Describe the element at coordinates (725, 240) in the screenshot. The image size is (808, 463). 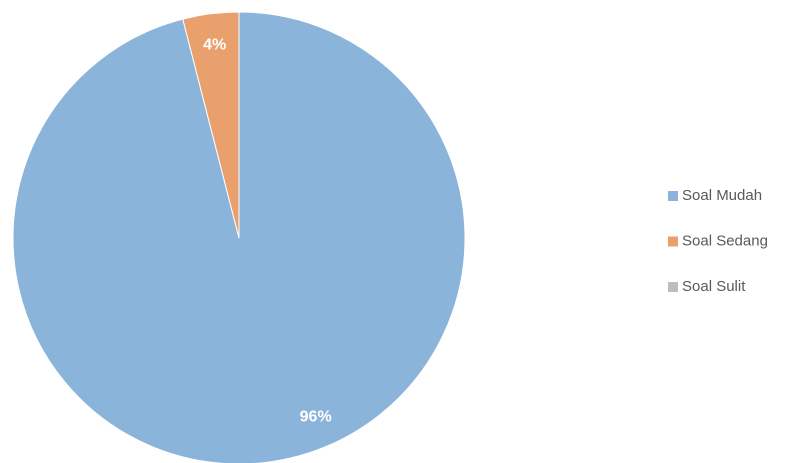
I see `legend-label: Soal Sedang` at that location.